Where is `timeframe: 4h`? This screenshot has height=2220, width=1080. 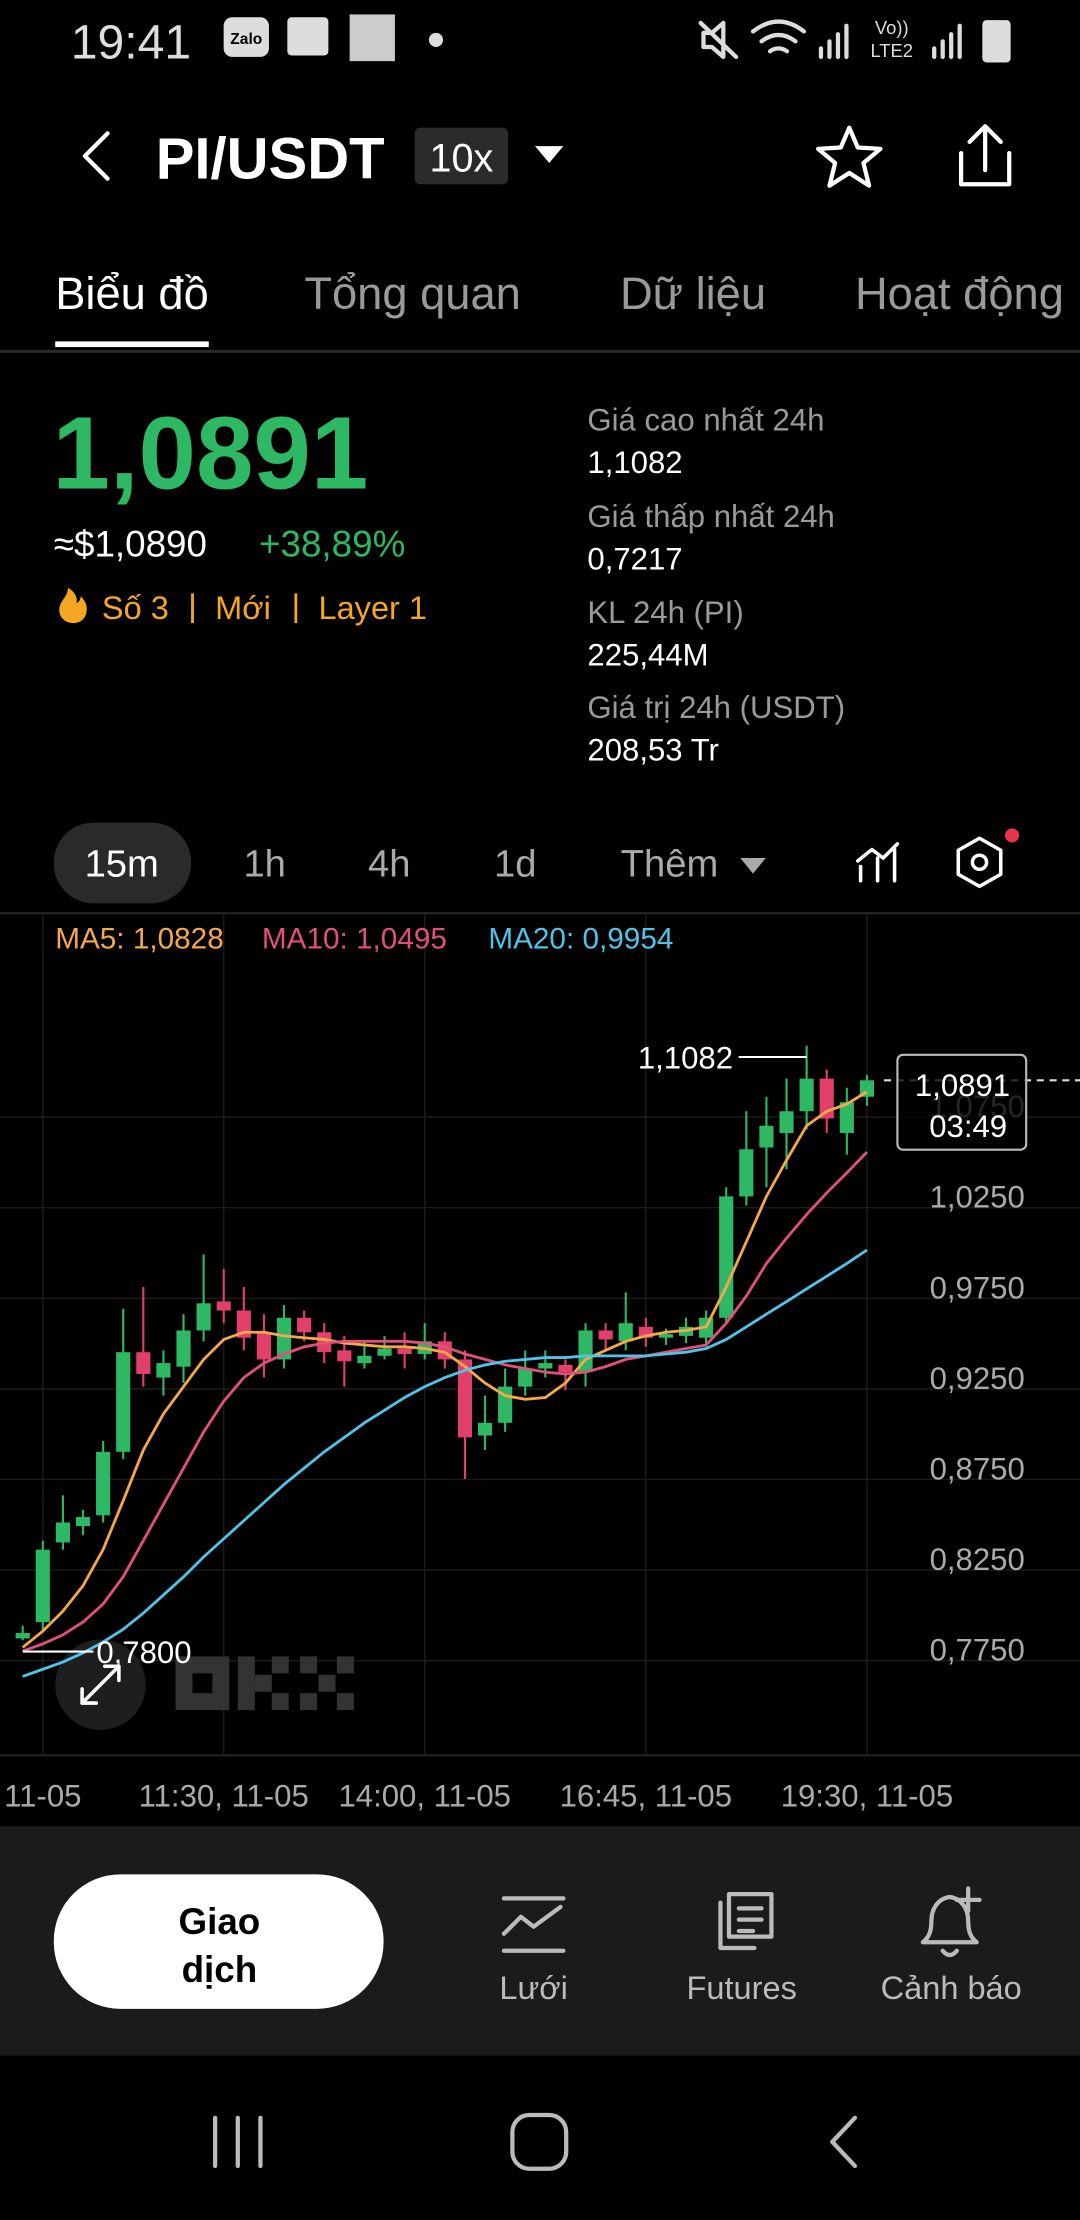
timeframe: 4h is located at coordinates (389, 863).